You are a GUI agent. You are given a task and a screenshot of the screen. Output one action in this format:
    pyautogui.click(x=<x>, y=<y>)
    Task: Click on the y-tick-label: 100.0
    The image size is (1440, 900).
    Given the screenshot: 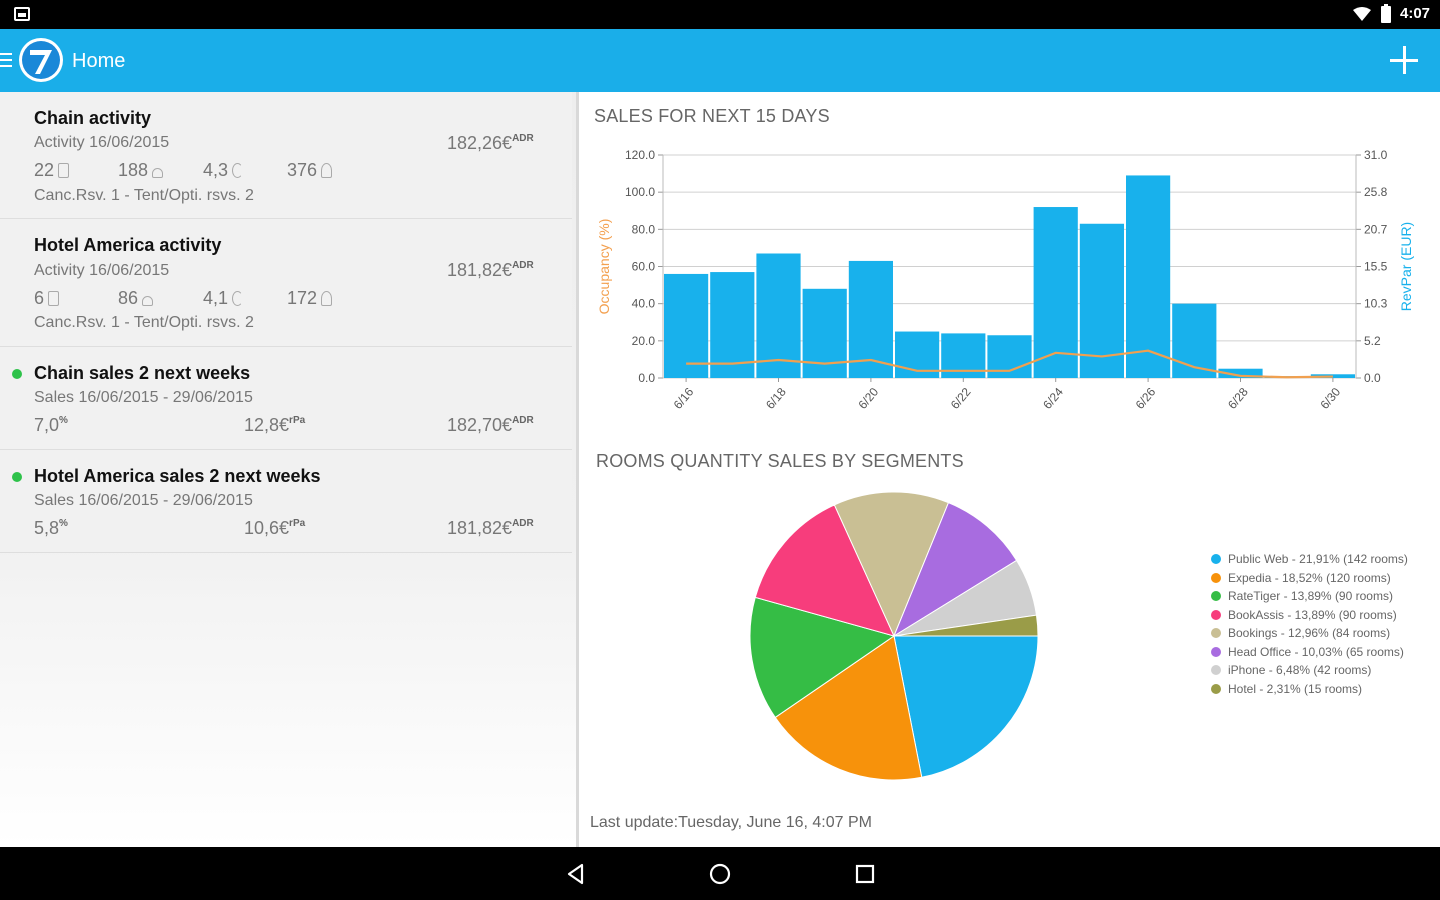 What is the action you would take?
    pyautogui.click(x=640, y=192)
    